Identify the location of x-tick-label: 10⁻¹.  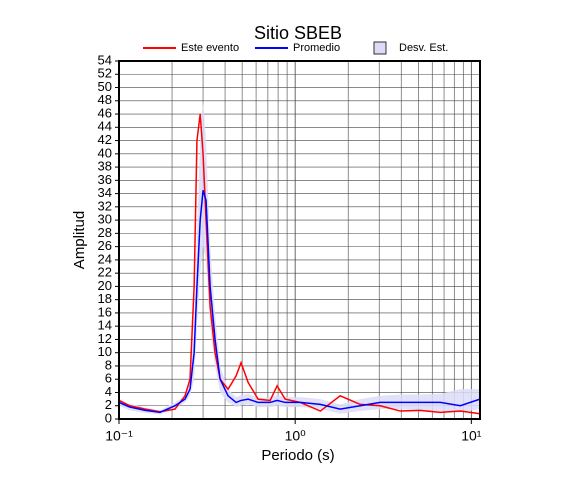
(119, 436).